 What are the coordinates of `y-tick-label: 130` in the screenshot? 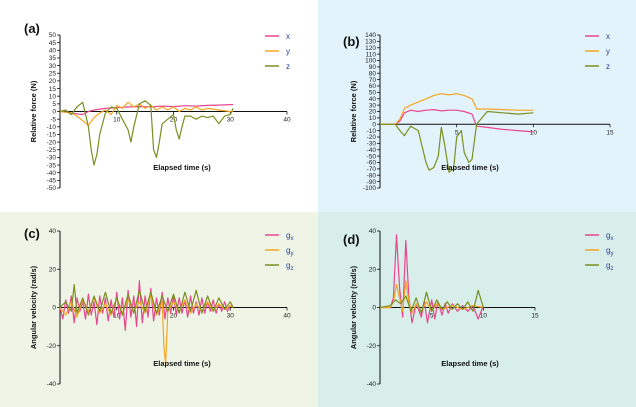 It's located at (370, 42).